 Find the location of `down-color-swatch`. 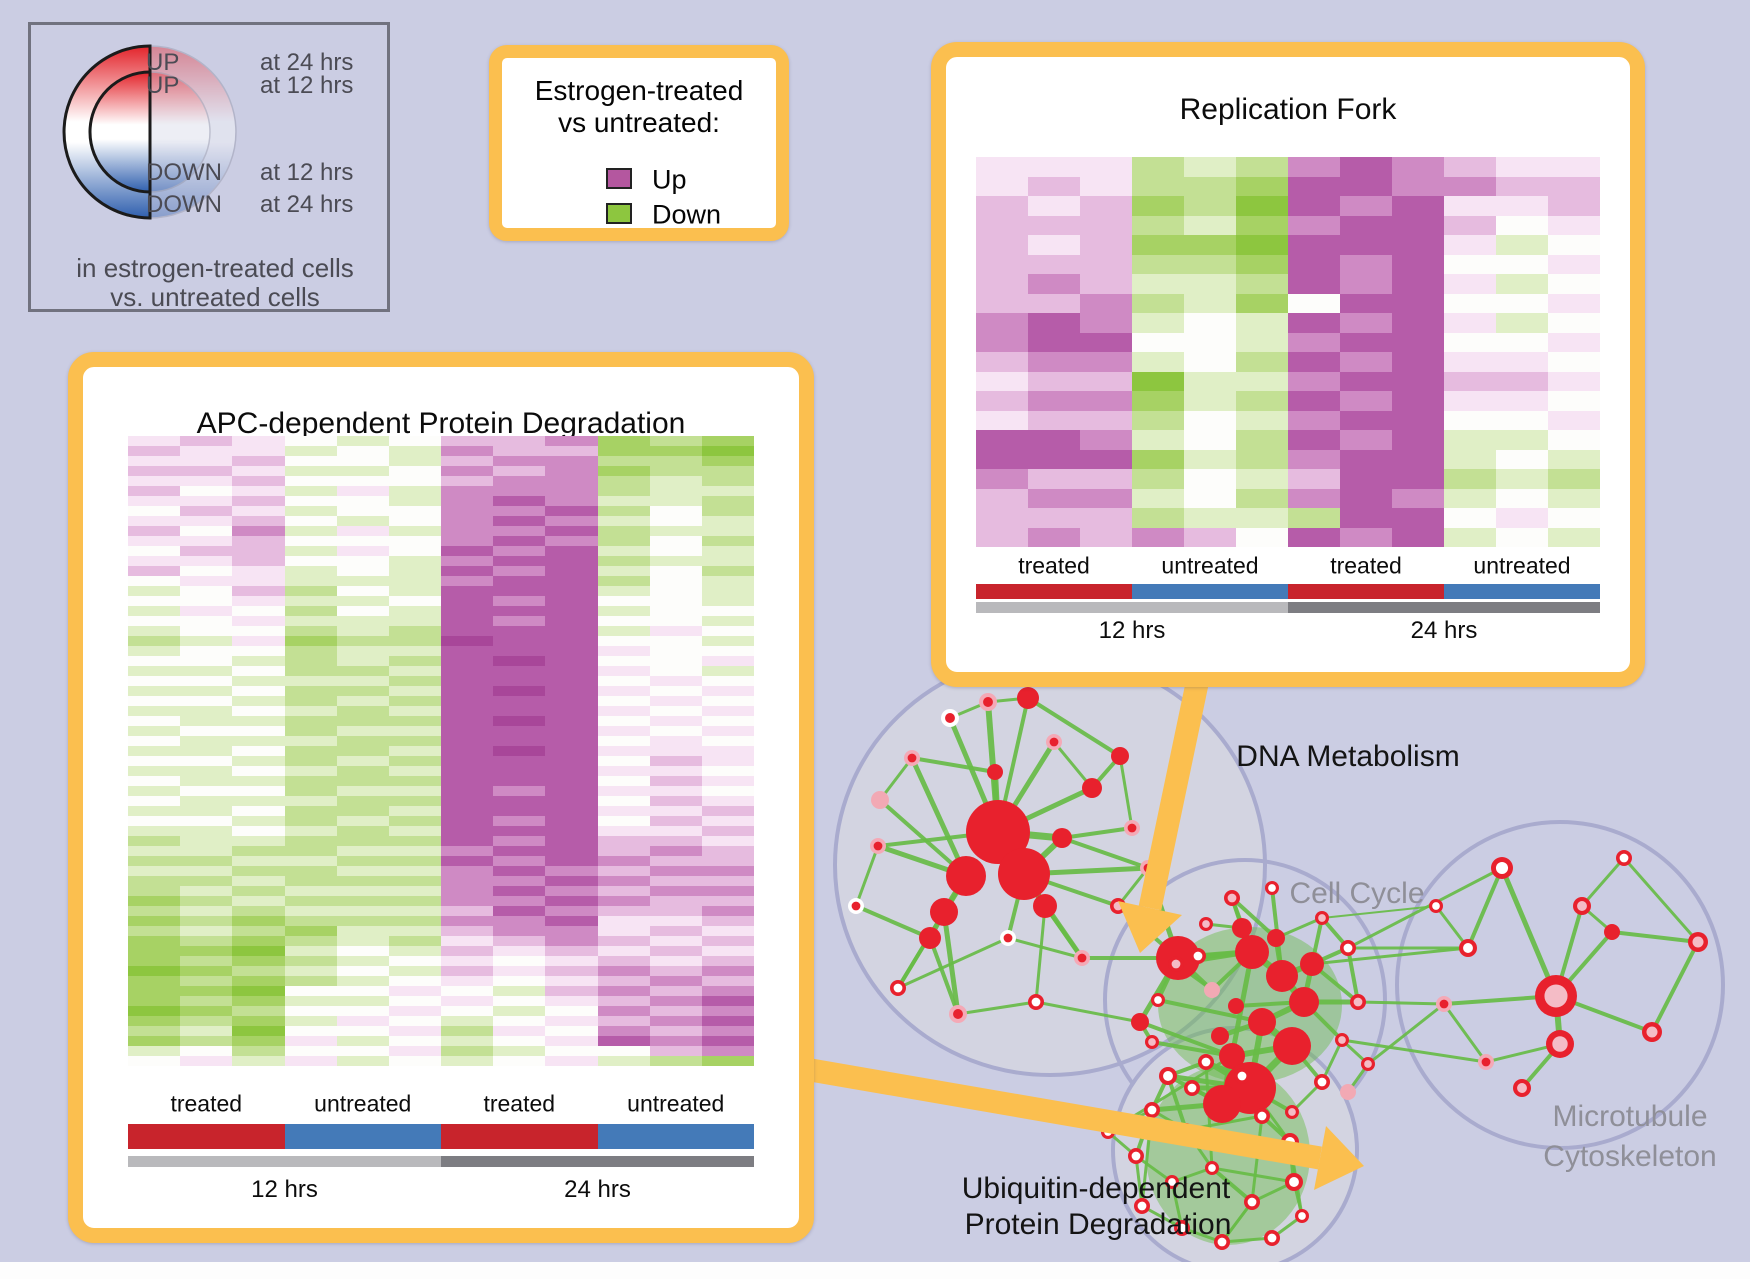

down-color-swatch is located at coordinates (619, 213).